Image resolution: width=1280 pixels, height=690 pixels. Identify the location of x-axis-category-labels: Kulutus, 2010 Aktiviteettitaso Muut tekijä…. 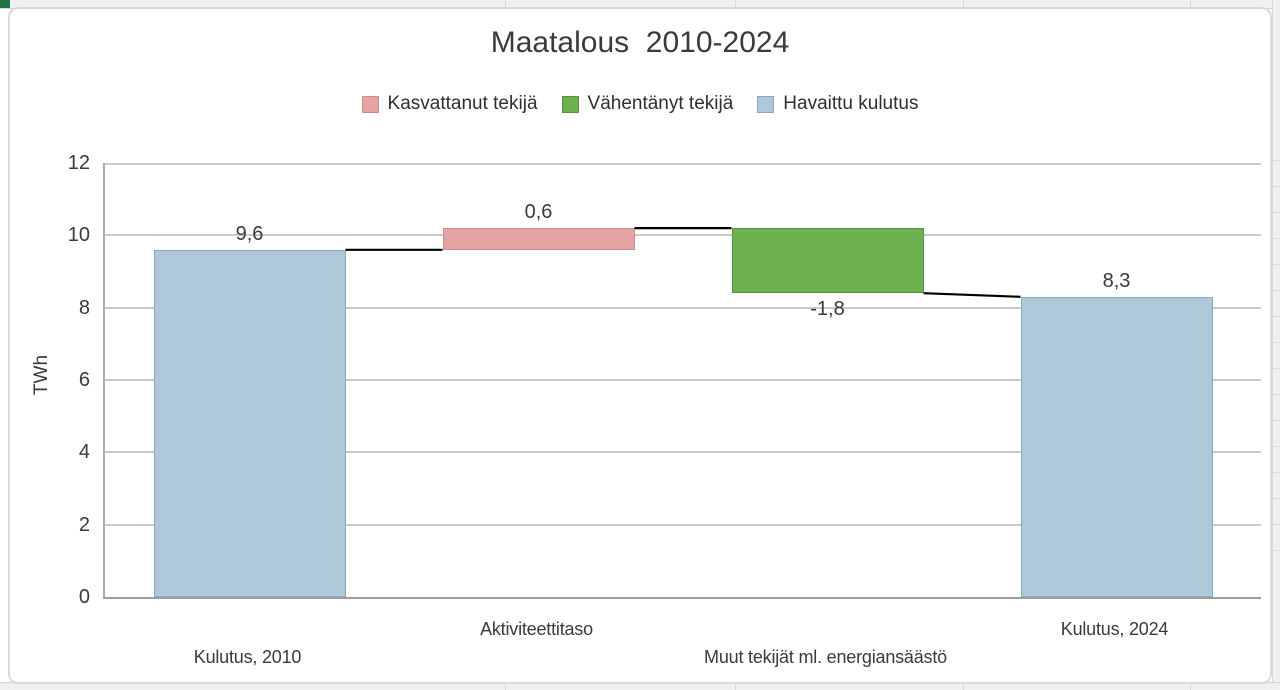
(681, 642).